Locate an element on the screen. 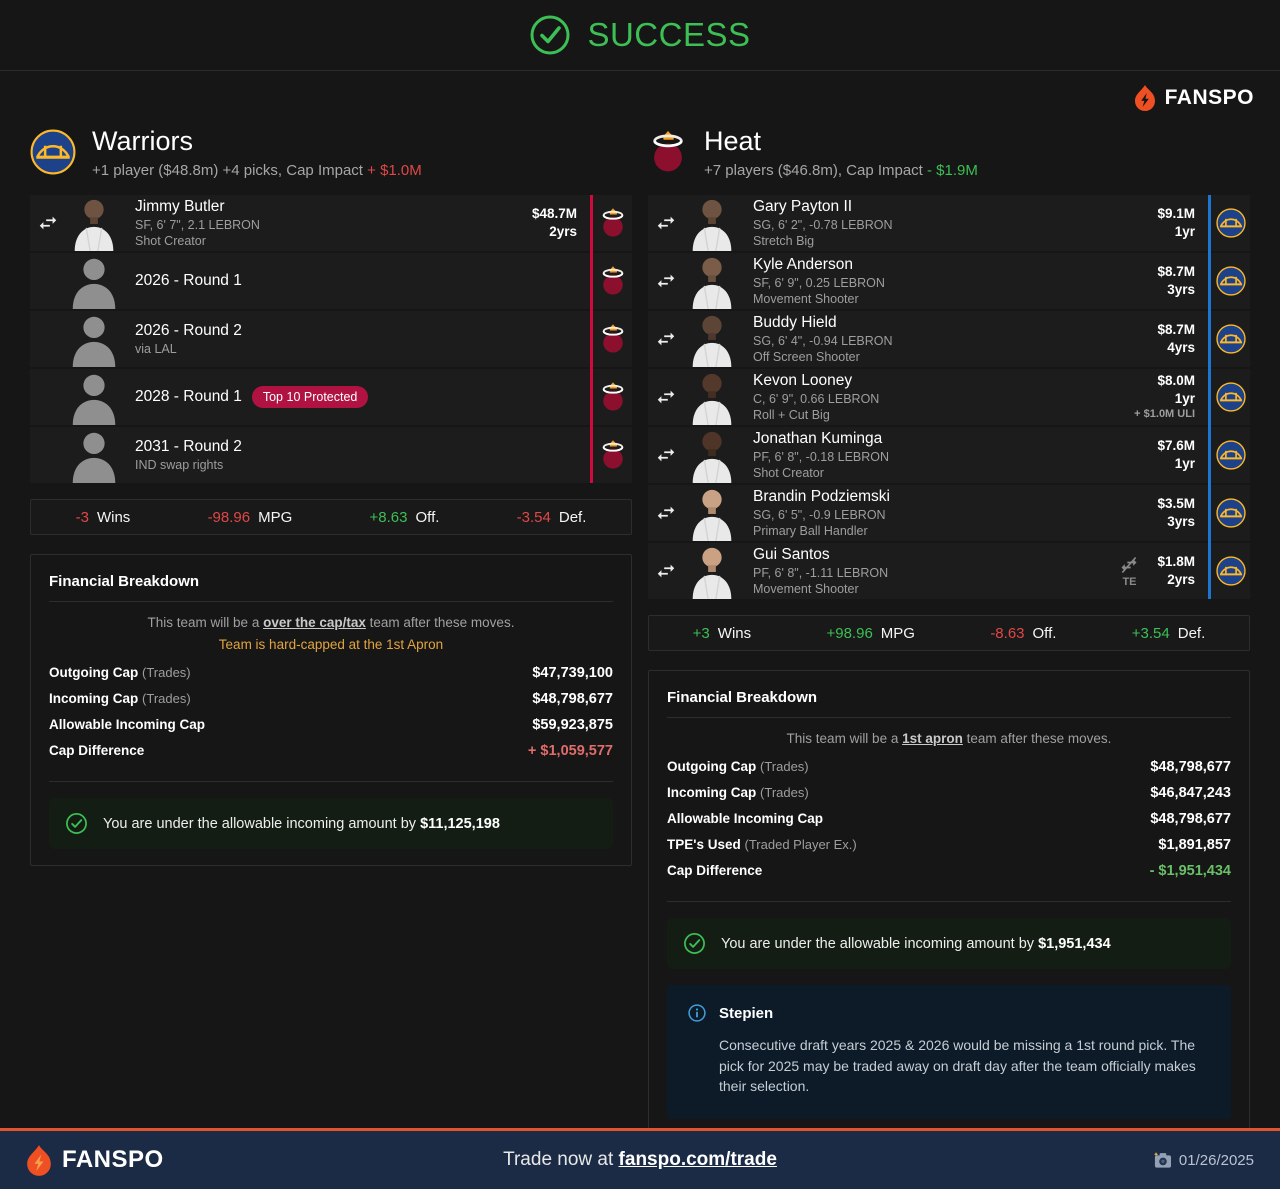  fin-row-incoming: Incoming Cap (Trades) $48,798,677 is located at coordinates (331, 699).